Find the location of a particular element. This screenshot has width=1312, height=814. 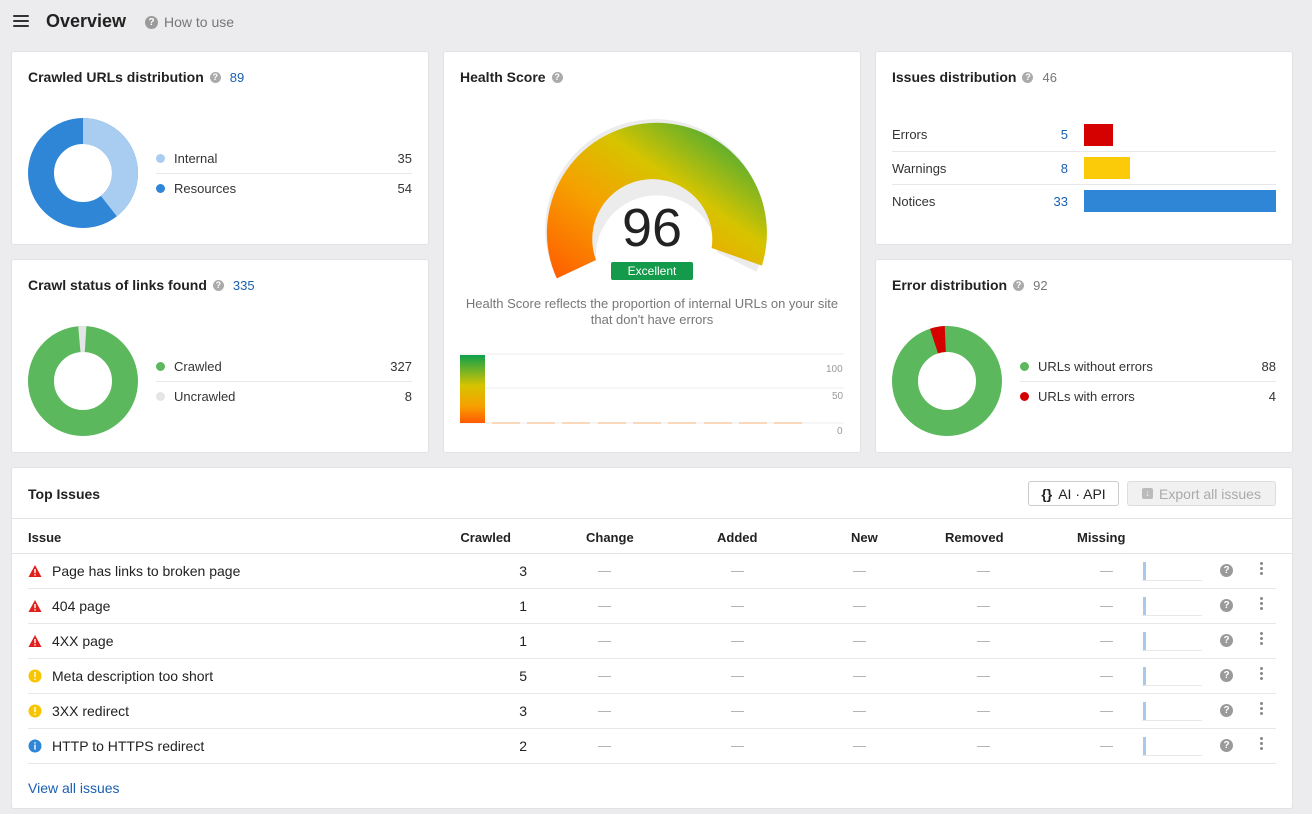

notices-bar is located at coordinates (1180, 201).